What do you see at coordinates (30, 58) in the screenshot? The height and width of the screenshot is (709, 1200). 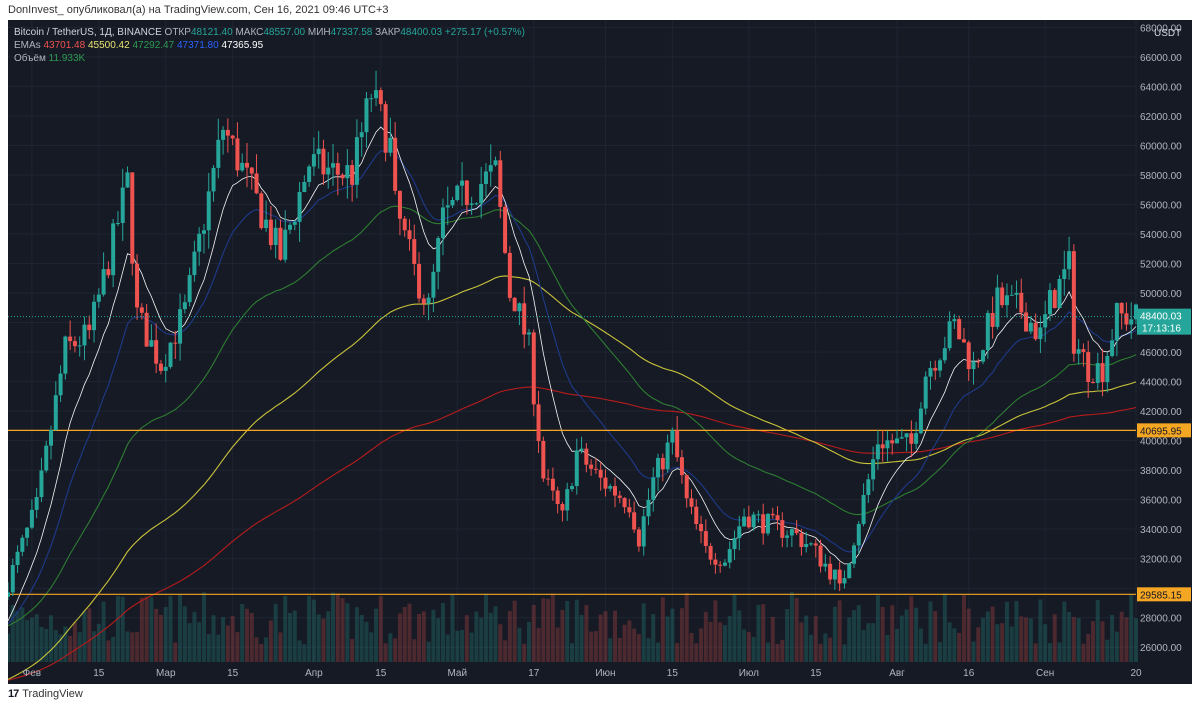 I see `volume-label: Объём` at bounding box center [30, 58].